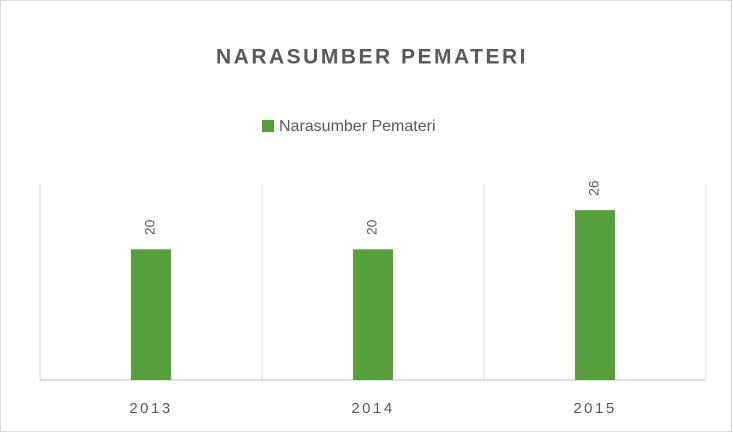 This screenshot has height=433, width=733. I want to click on data-label: 26, so click(594, 188).